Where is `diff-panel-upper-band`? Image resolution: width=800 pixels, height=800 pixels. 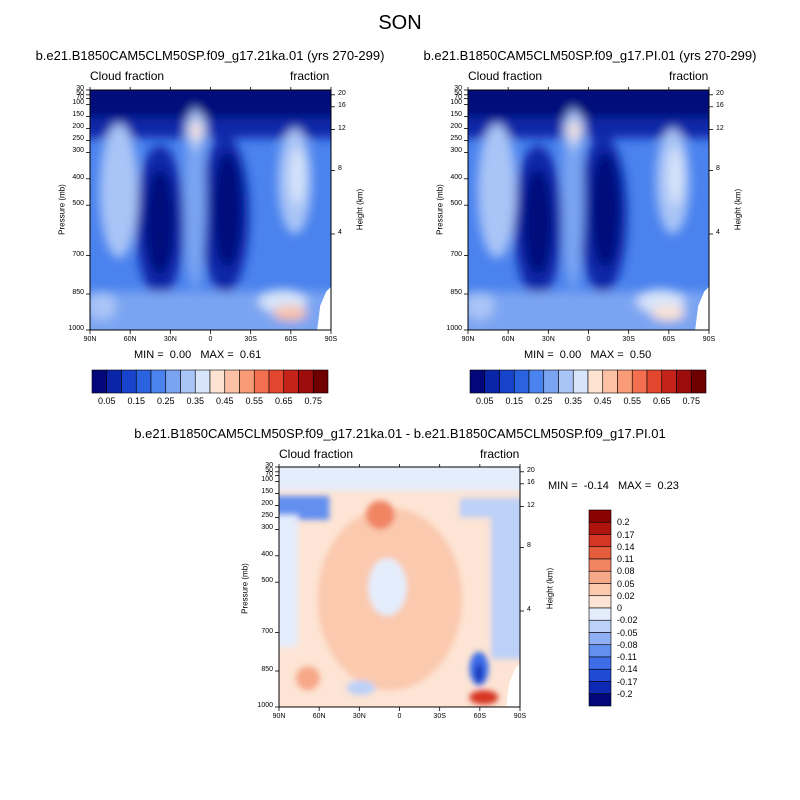
diff-panel-upper-band is located at coordinates (399, 479).